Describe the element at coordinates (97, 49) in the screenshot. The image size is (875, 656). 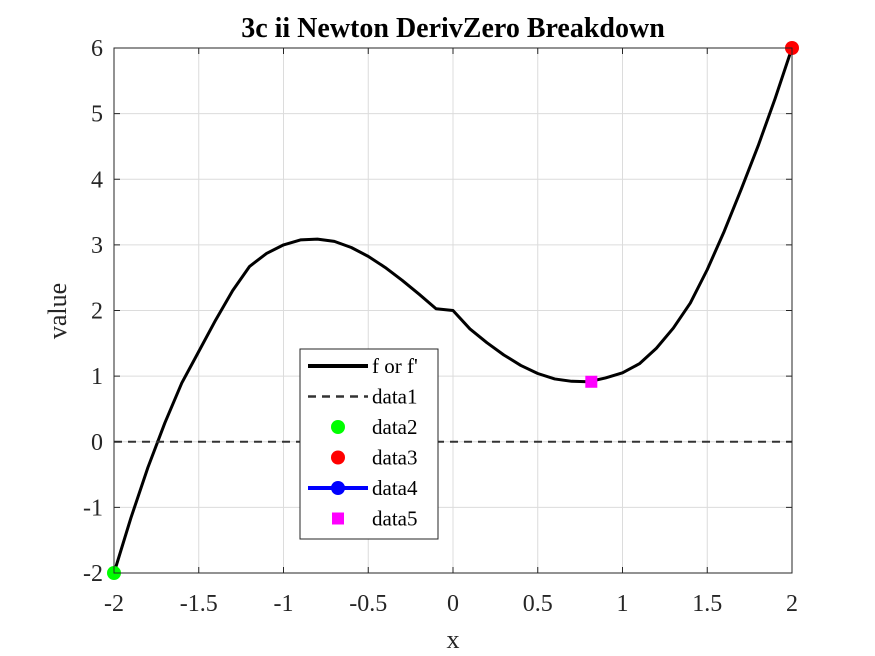
I see `y-tick-label: 6` at that location.